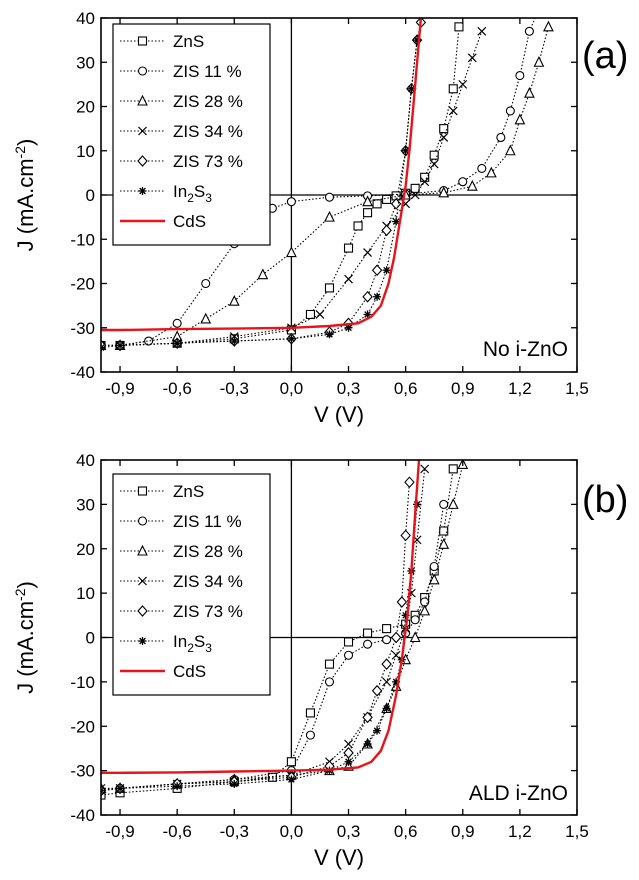 Image resolution: width=639 pixels, height=880 pixels. Describe the element at coordinates (605, 500) in the screenshot. I see `panel-label: (b)` at that location.